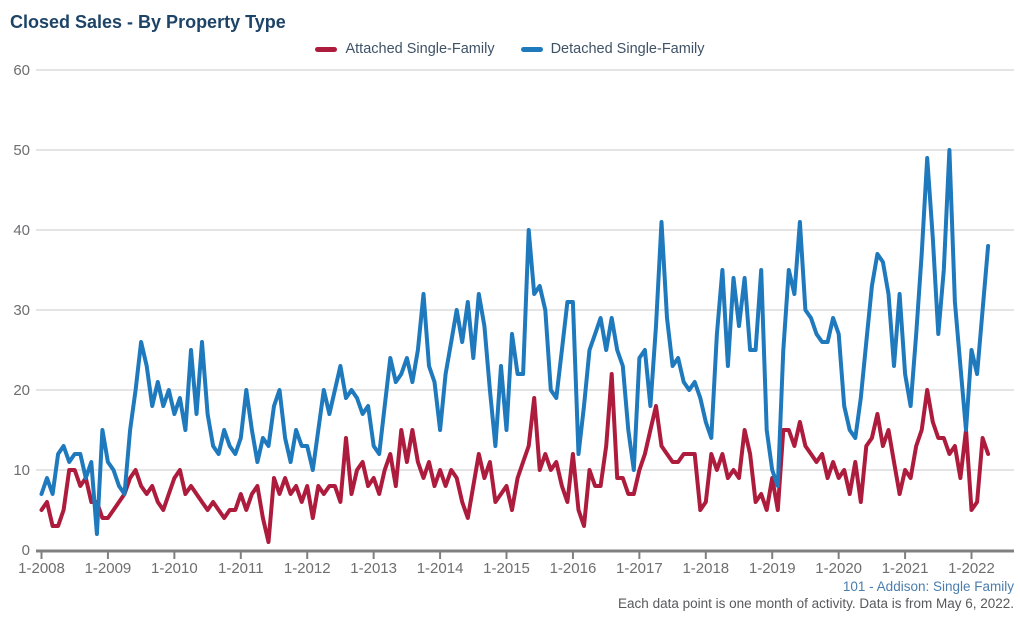 The width and height of the screenshot is (1020, 620). I want to click on y-axis-label-60: 60, so click(21, 70).